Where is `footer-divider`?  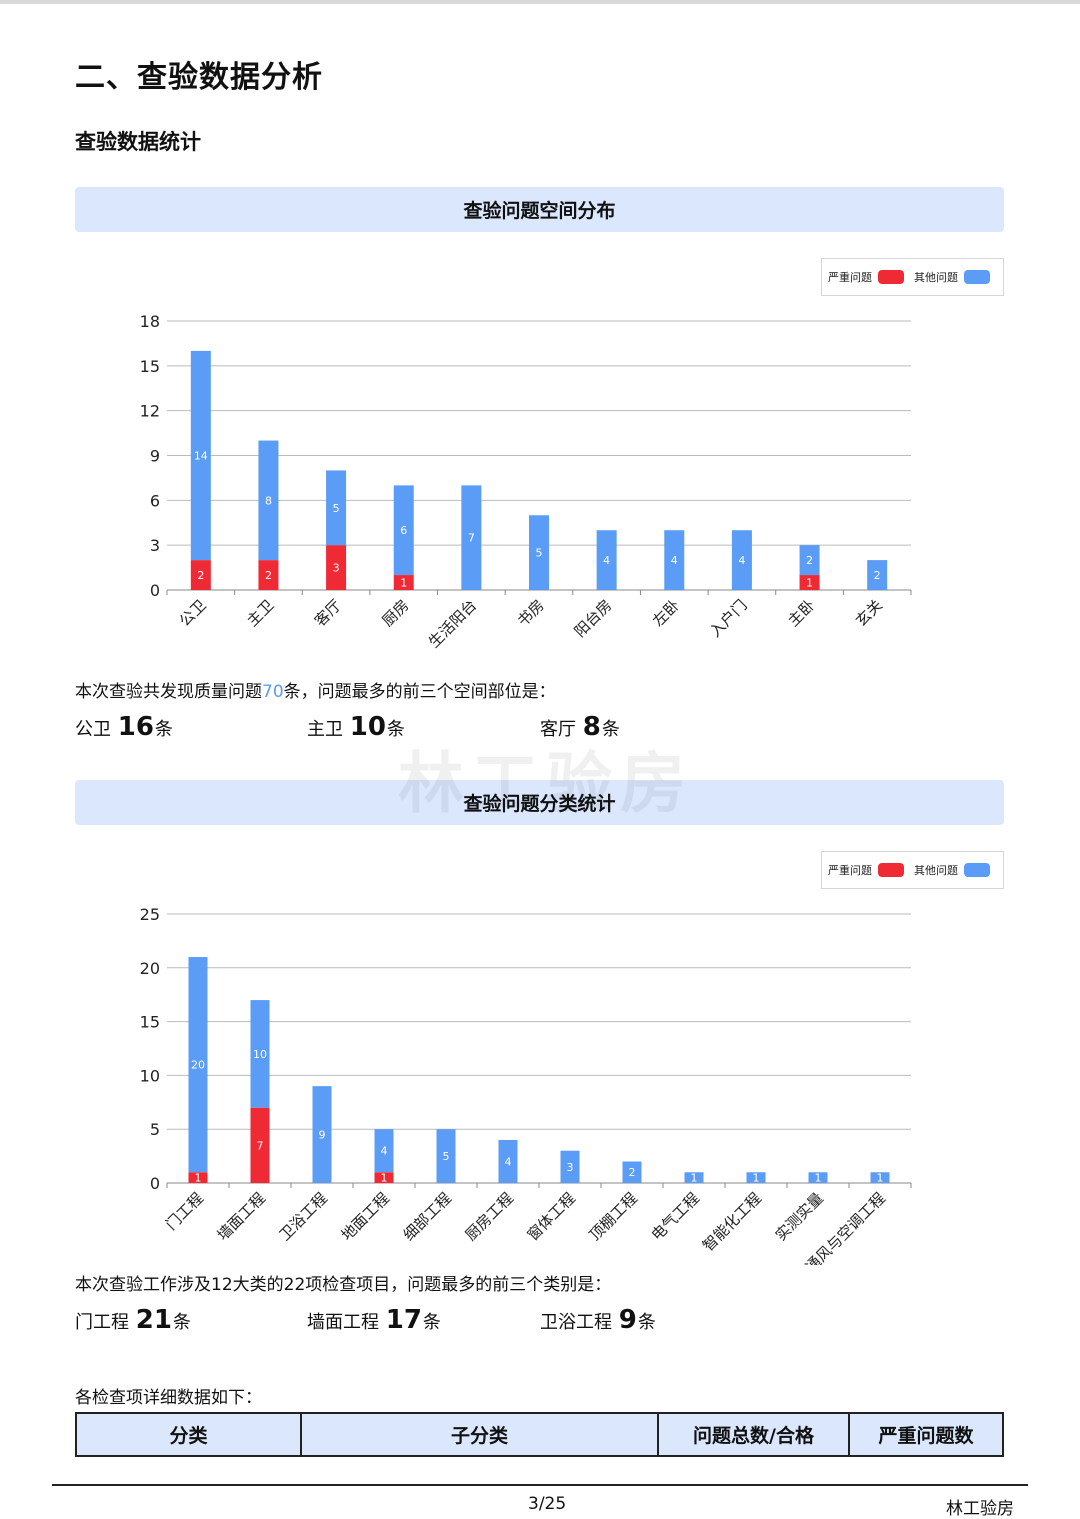 footer-divider is located at coordinates (540, 1485).